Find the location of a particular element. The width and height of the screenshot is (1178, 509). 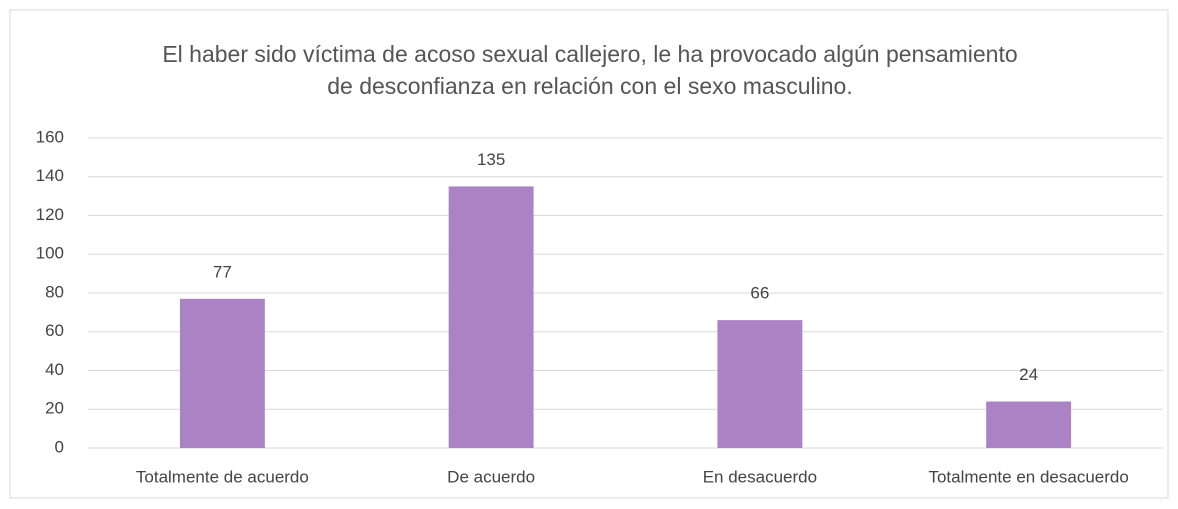

y-tick-label: 160 is located at coordinates (50, 136).